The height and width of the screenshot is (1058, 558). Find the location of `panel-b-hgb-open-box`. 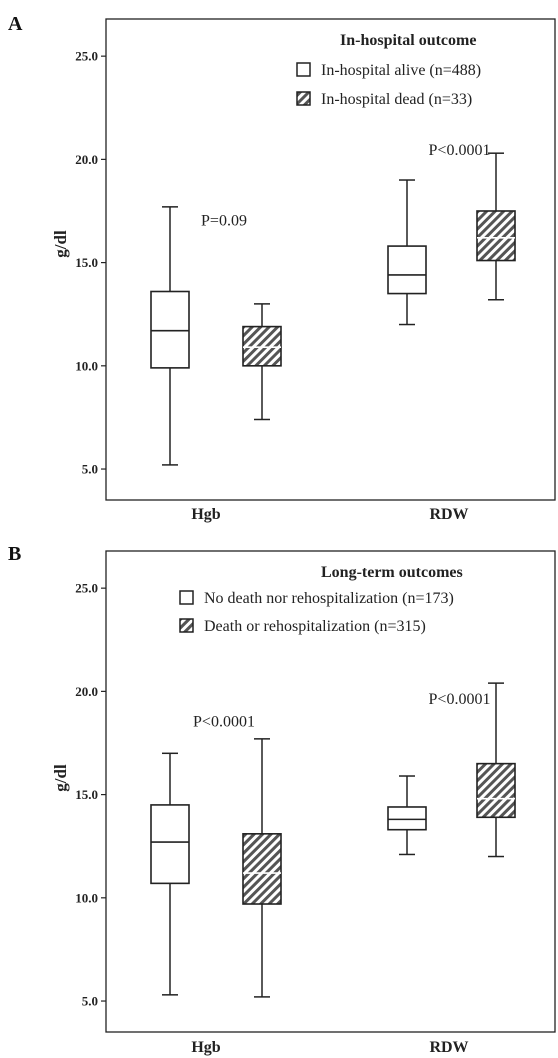

panel-b-hgb-open-box is located at coordinates (170, 844).